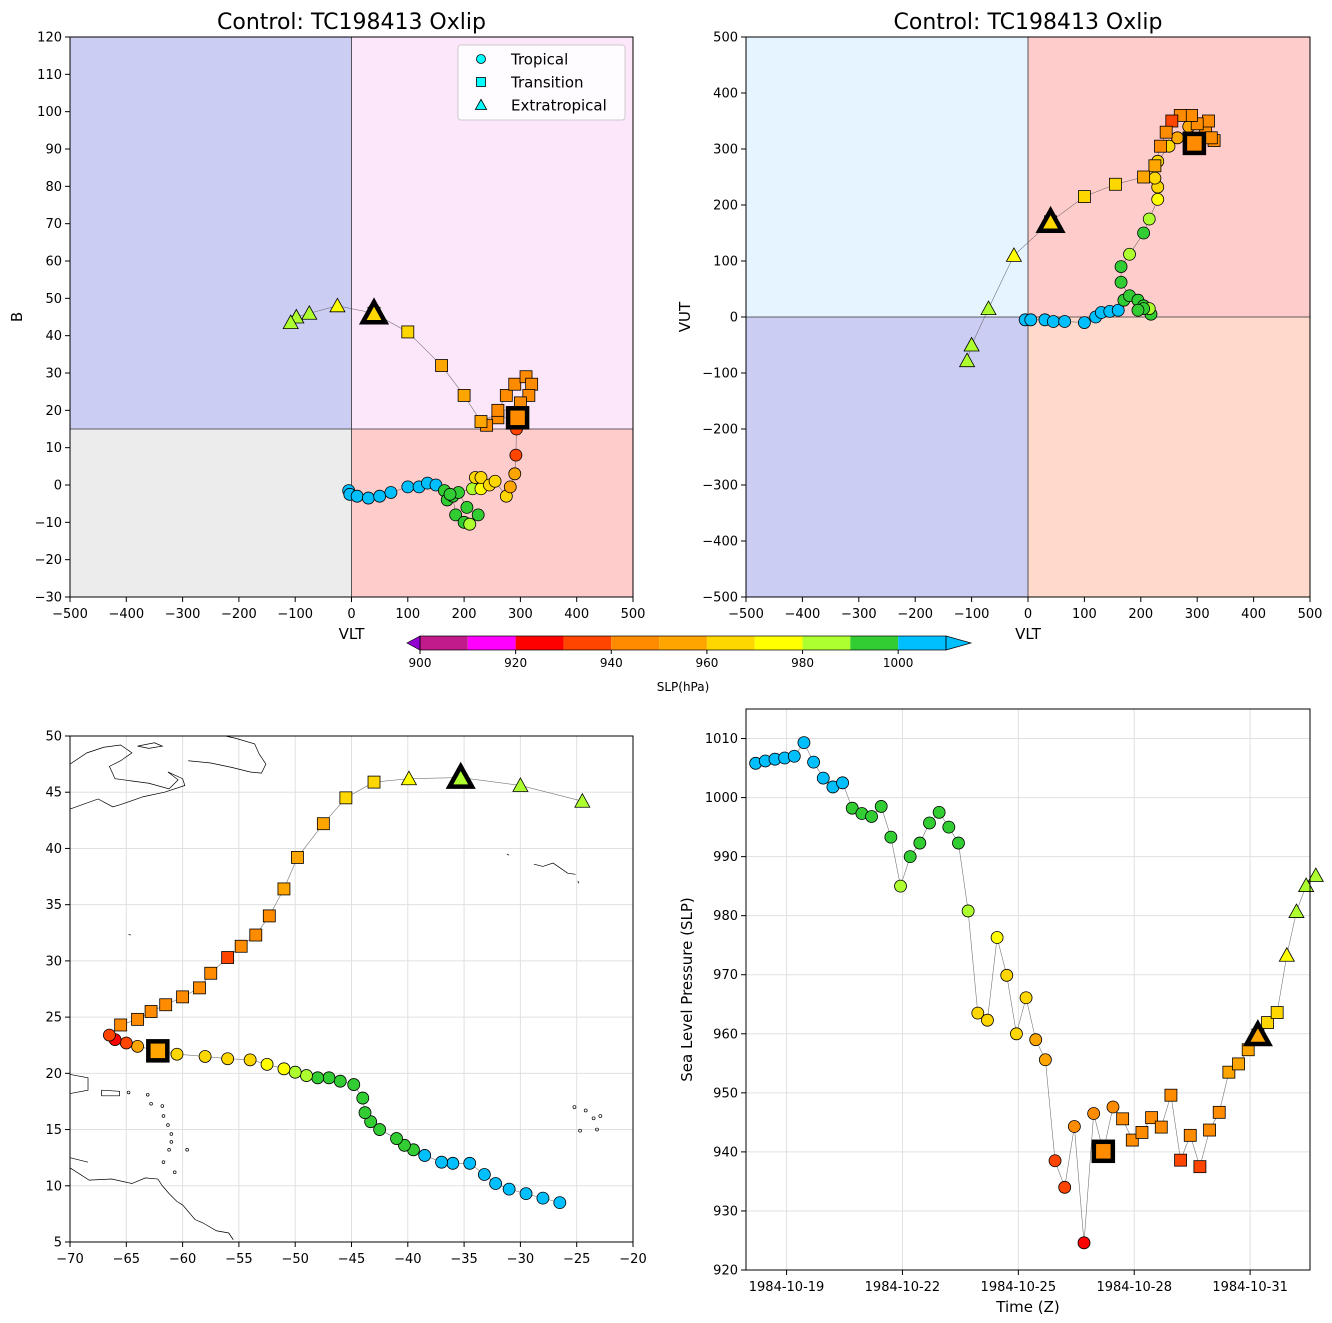 The height and width of the screenshot is (1323, 1332). What do you see at coordinates (53, 448) in the screenshot?
I see `y-tick-label: 10` at bounding box center [53, 448].